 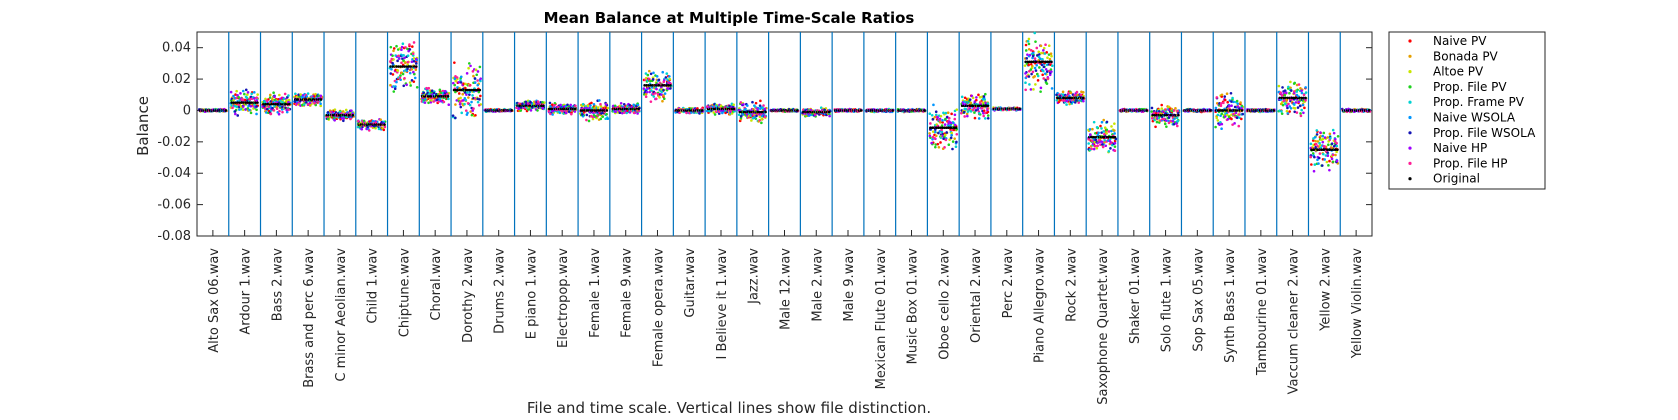 I want to click on x-tick-label: Drums 2.wav, so click(x=500, y=291).